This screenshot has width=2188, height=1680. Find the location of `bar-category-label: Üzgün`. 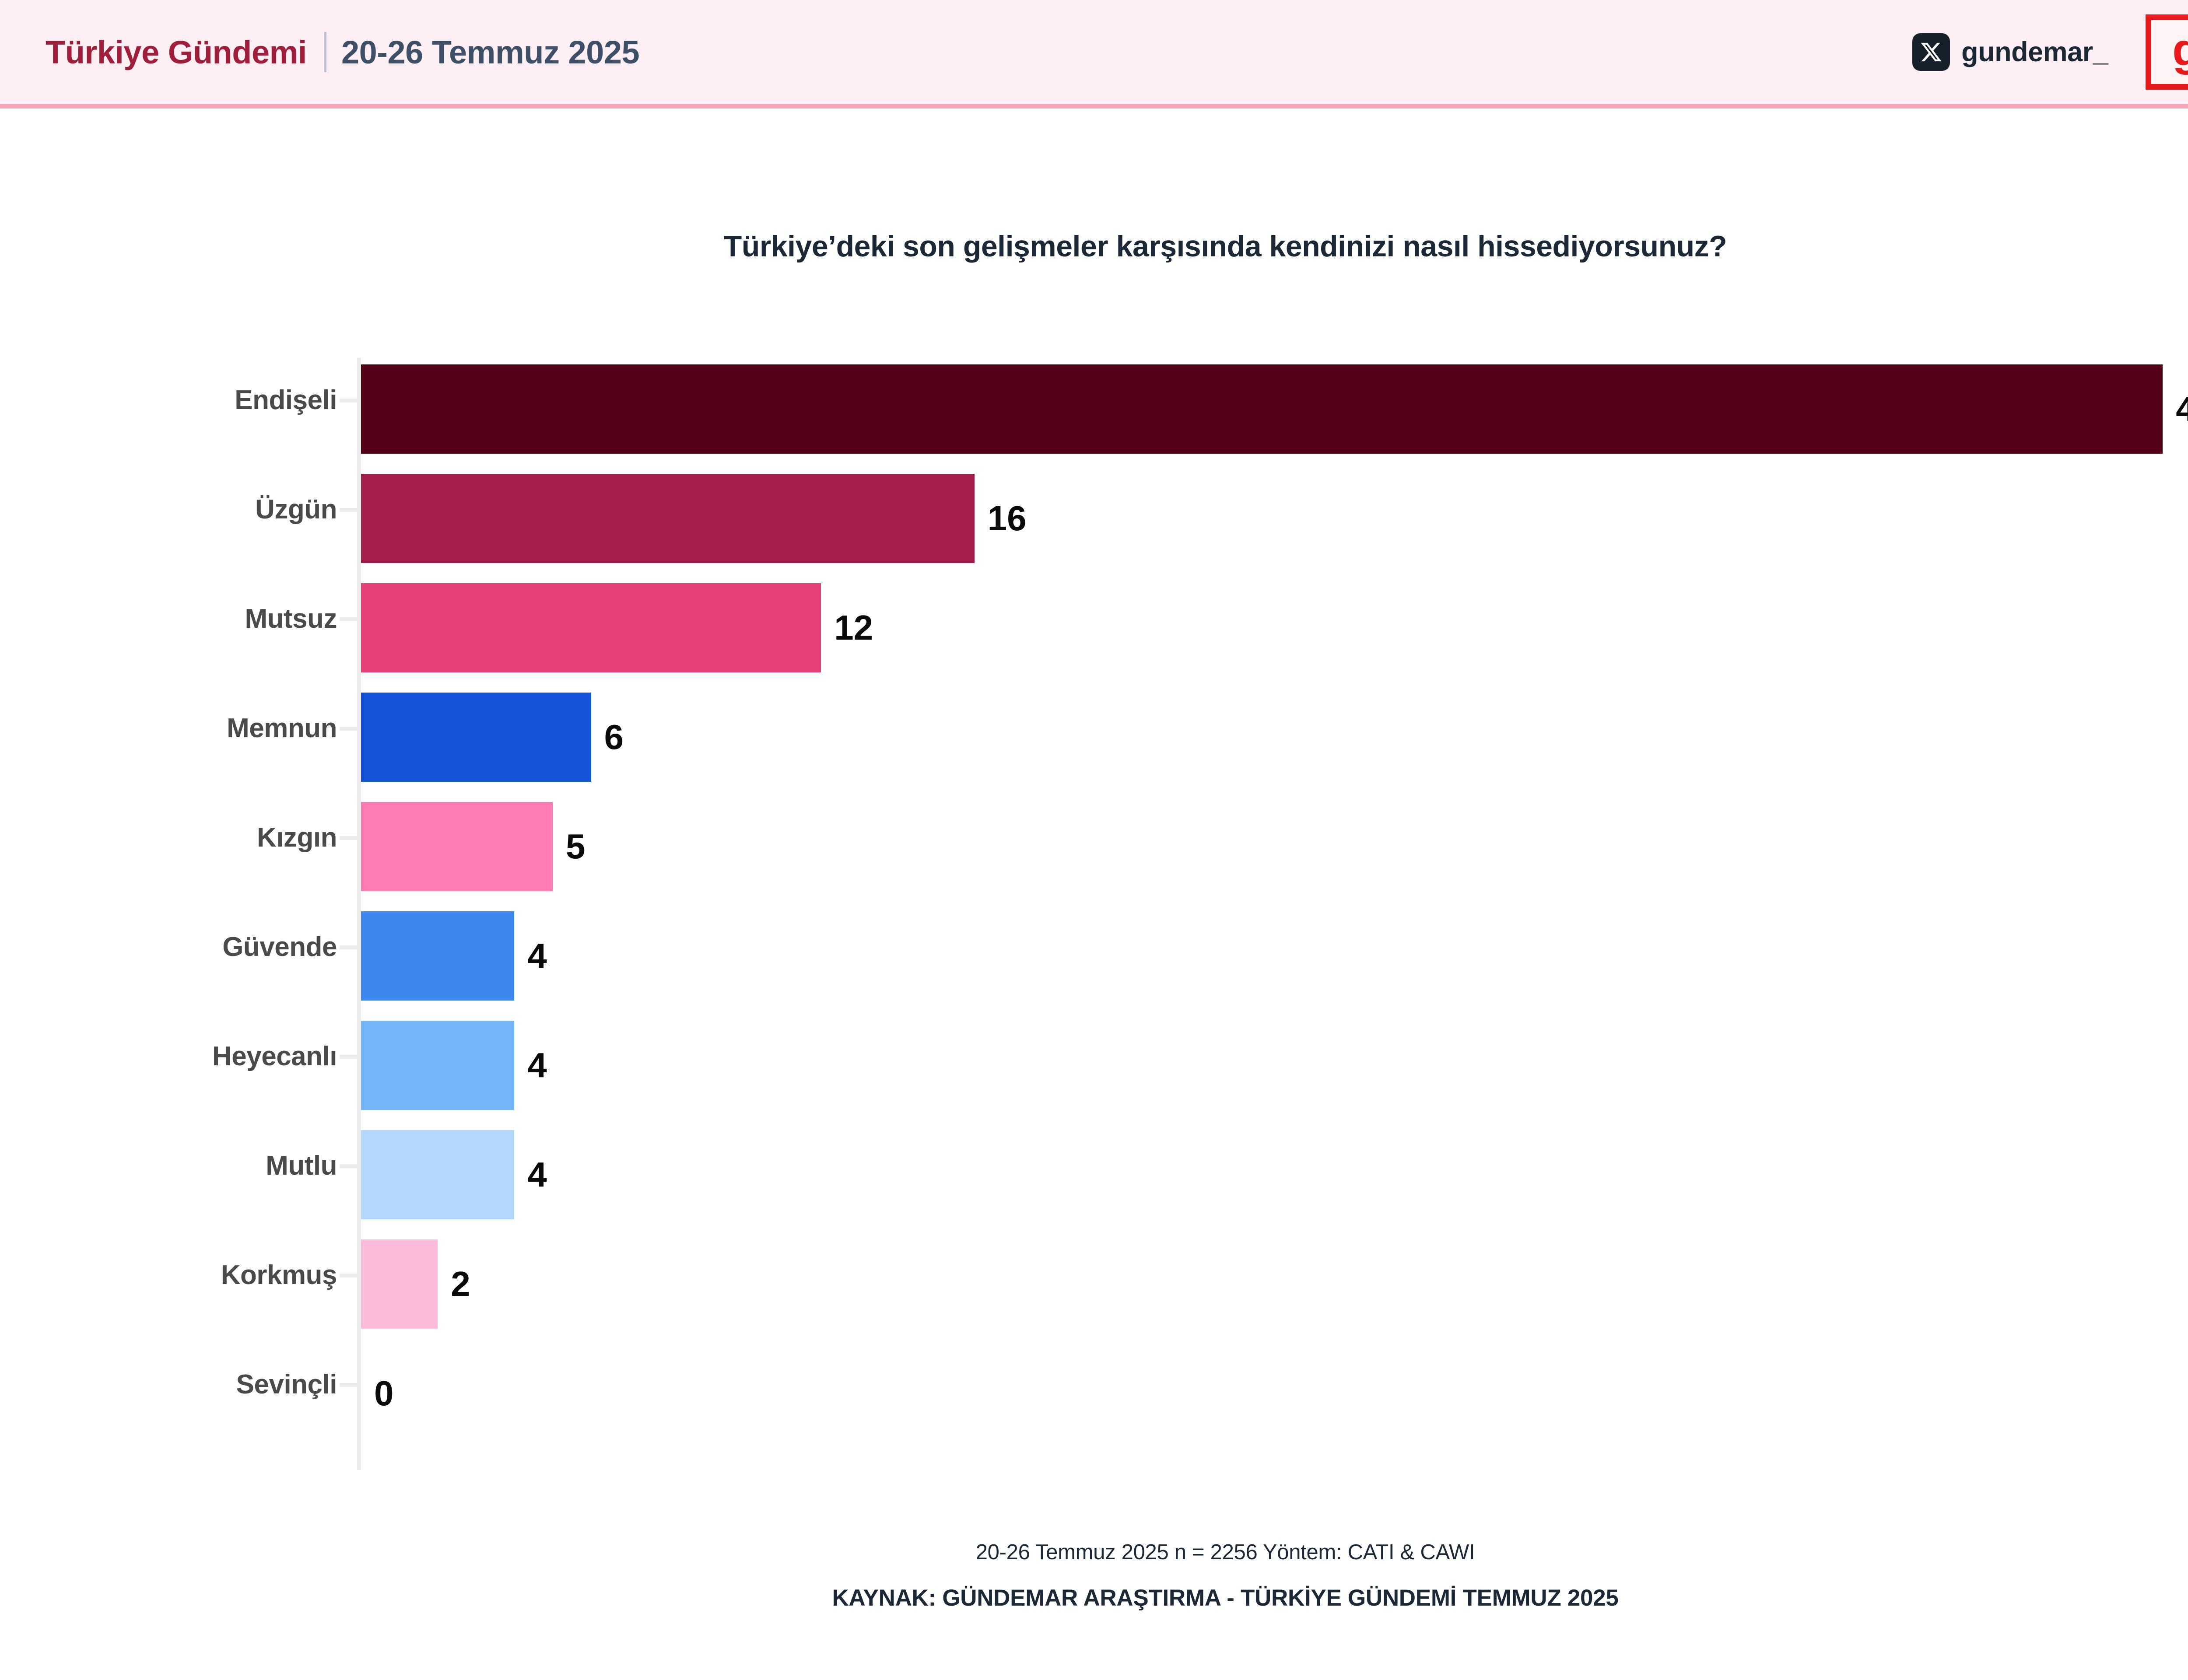

bar-category-label: Üzgün is located at coordinates (296, 509).